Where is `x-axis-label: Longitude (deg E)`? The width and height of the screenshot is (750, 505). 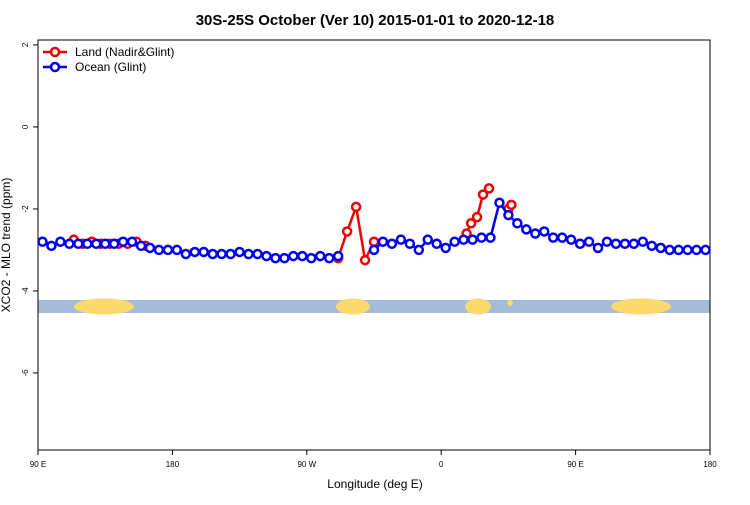
x-axis-label: Longitude (deg E) is located at coordinates (374, 484).